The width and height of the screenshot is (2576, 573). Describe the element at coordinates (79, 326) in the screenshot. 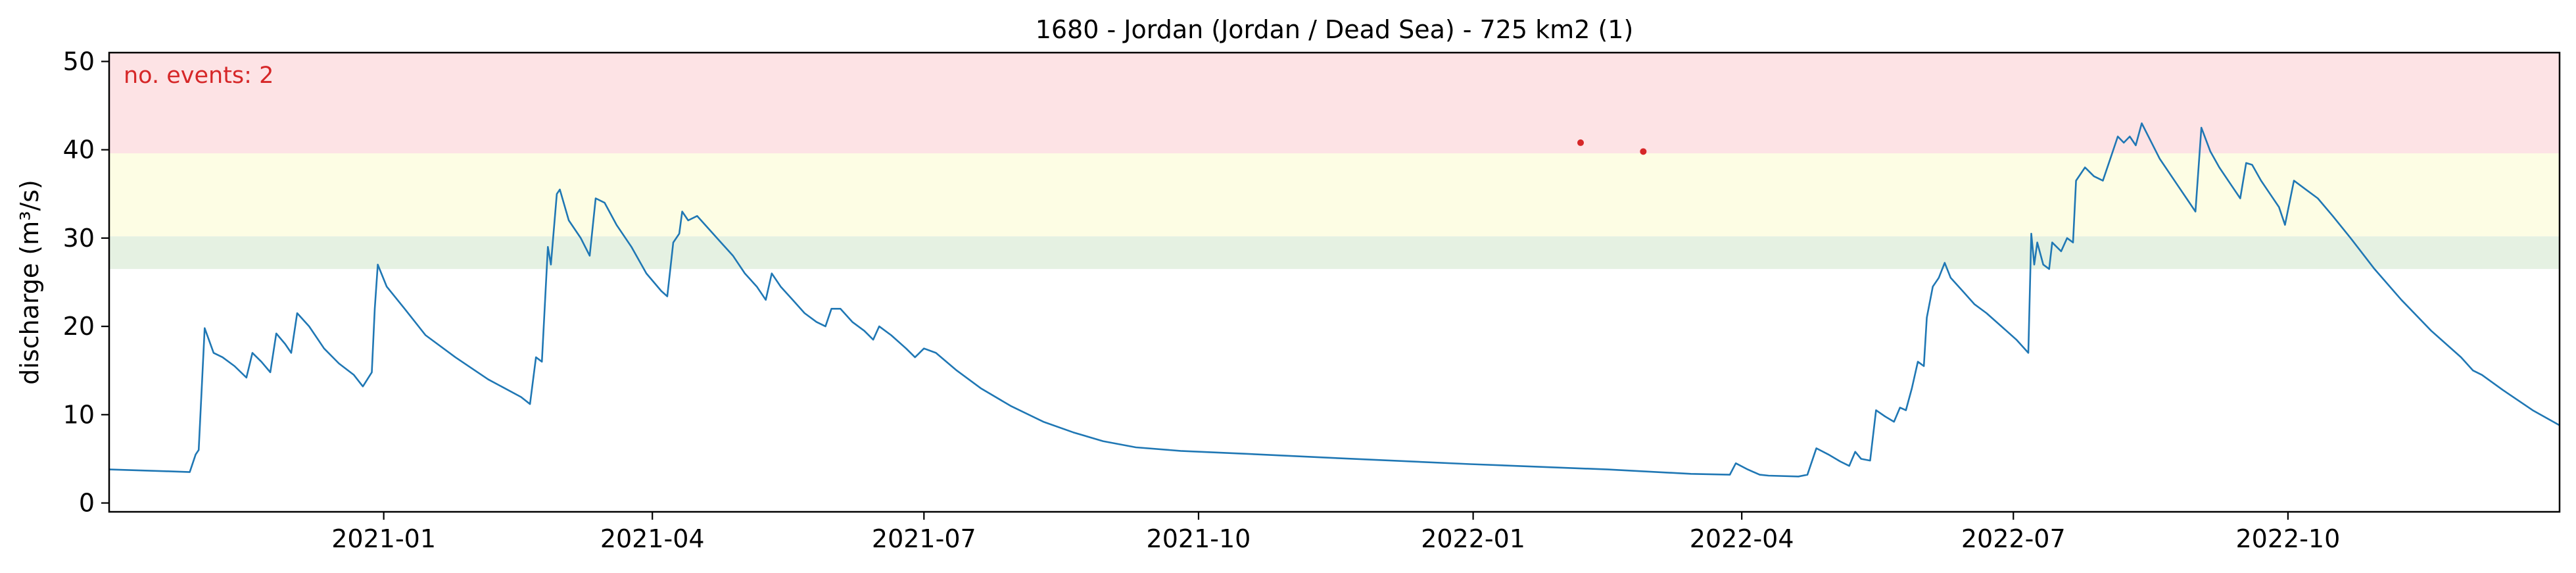

I see `y-tick-label-20: 20` at that location.